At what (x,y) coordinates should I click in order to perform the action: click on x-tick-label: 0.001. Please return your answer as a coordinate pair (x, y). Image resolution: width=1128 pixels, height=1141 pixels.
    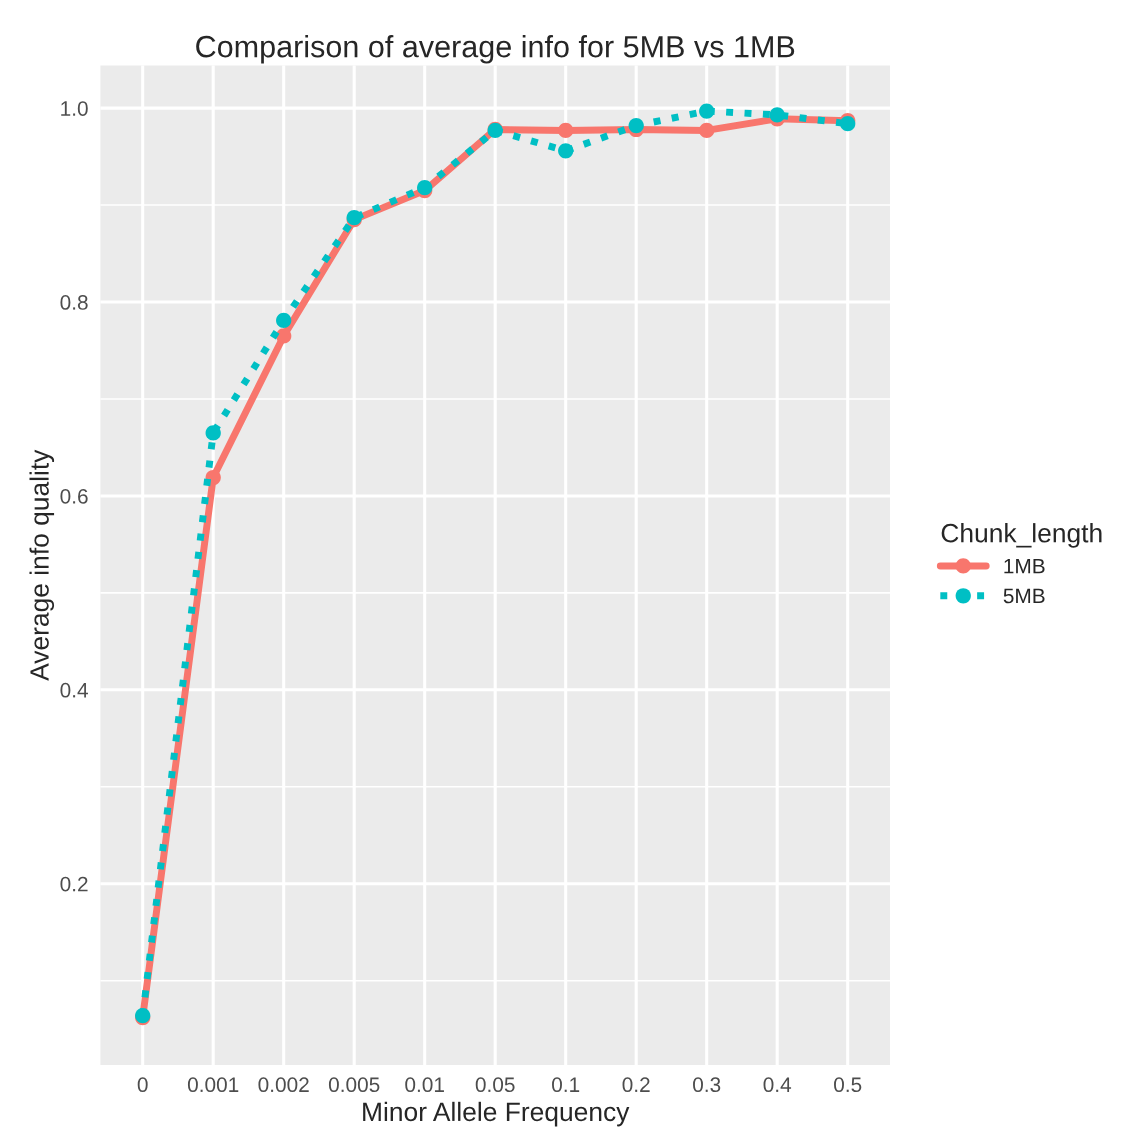
    Looking at the image, I should click on (213, 1085).